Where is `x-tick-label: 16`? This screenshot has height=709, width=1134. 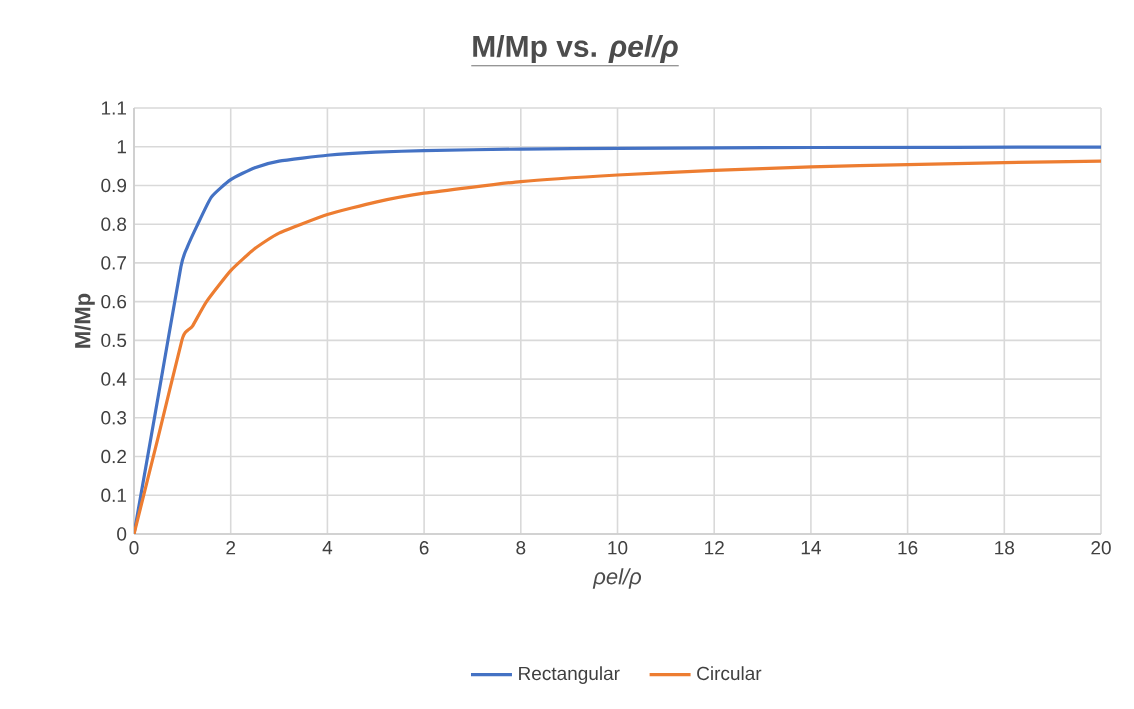
x-tick-label: 16 is located at coordinates (908, 548).